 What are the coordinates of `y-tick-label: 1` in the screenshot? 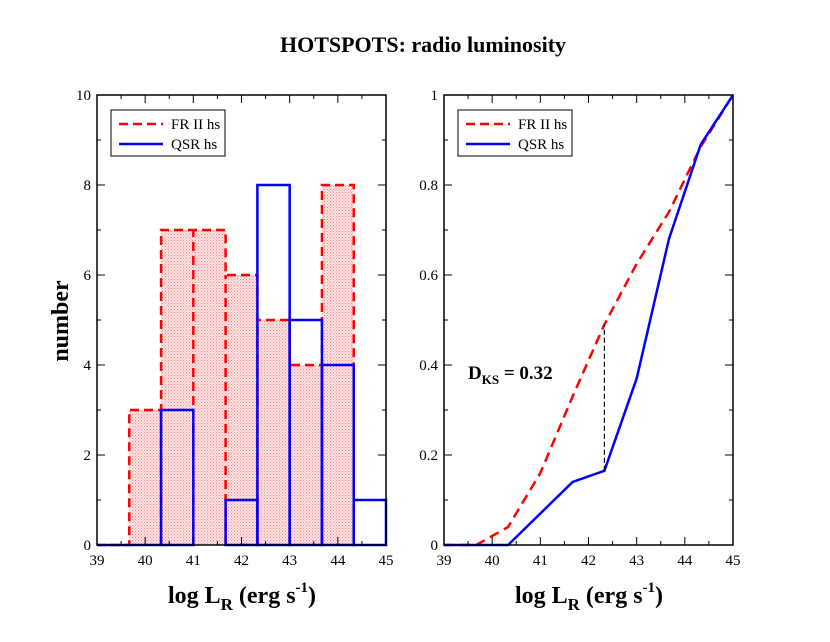 It's located at (435, 96).